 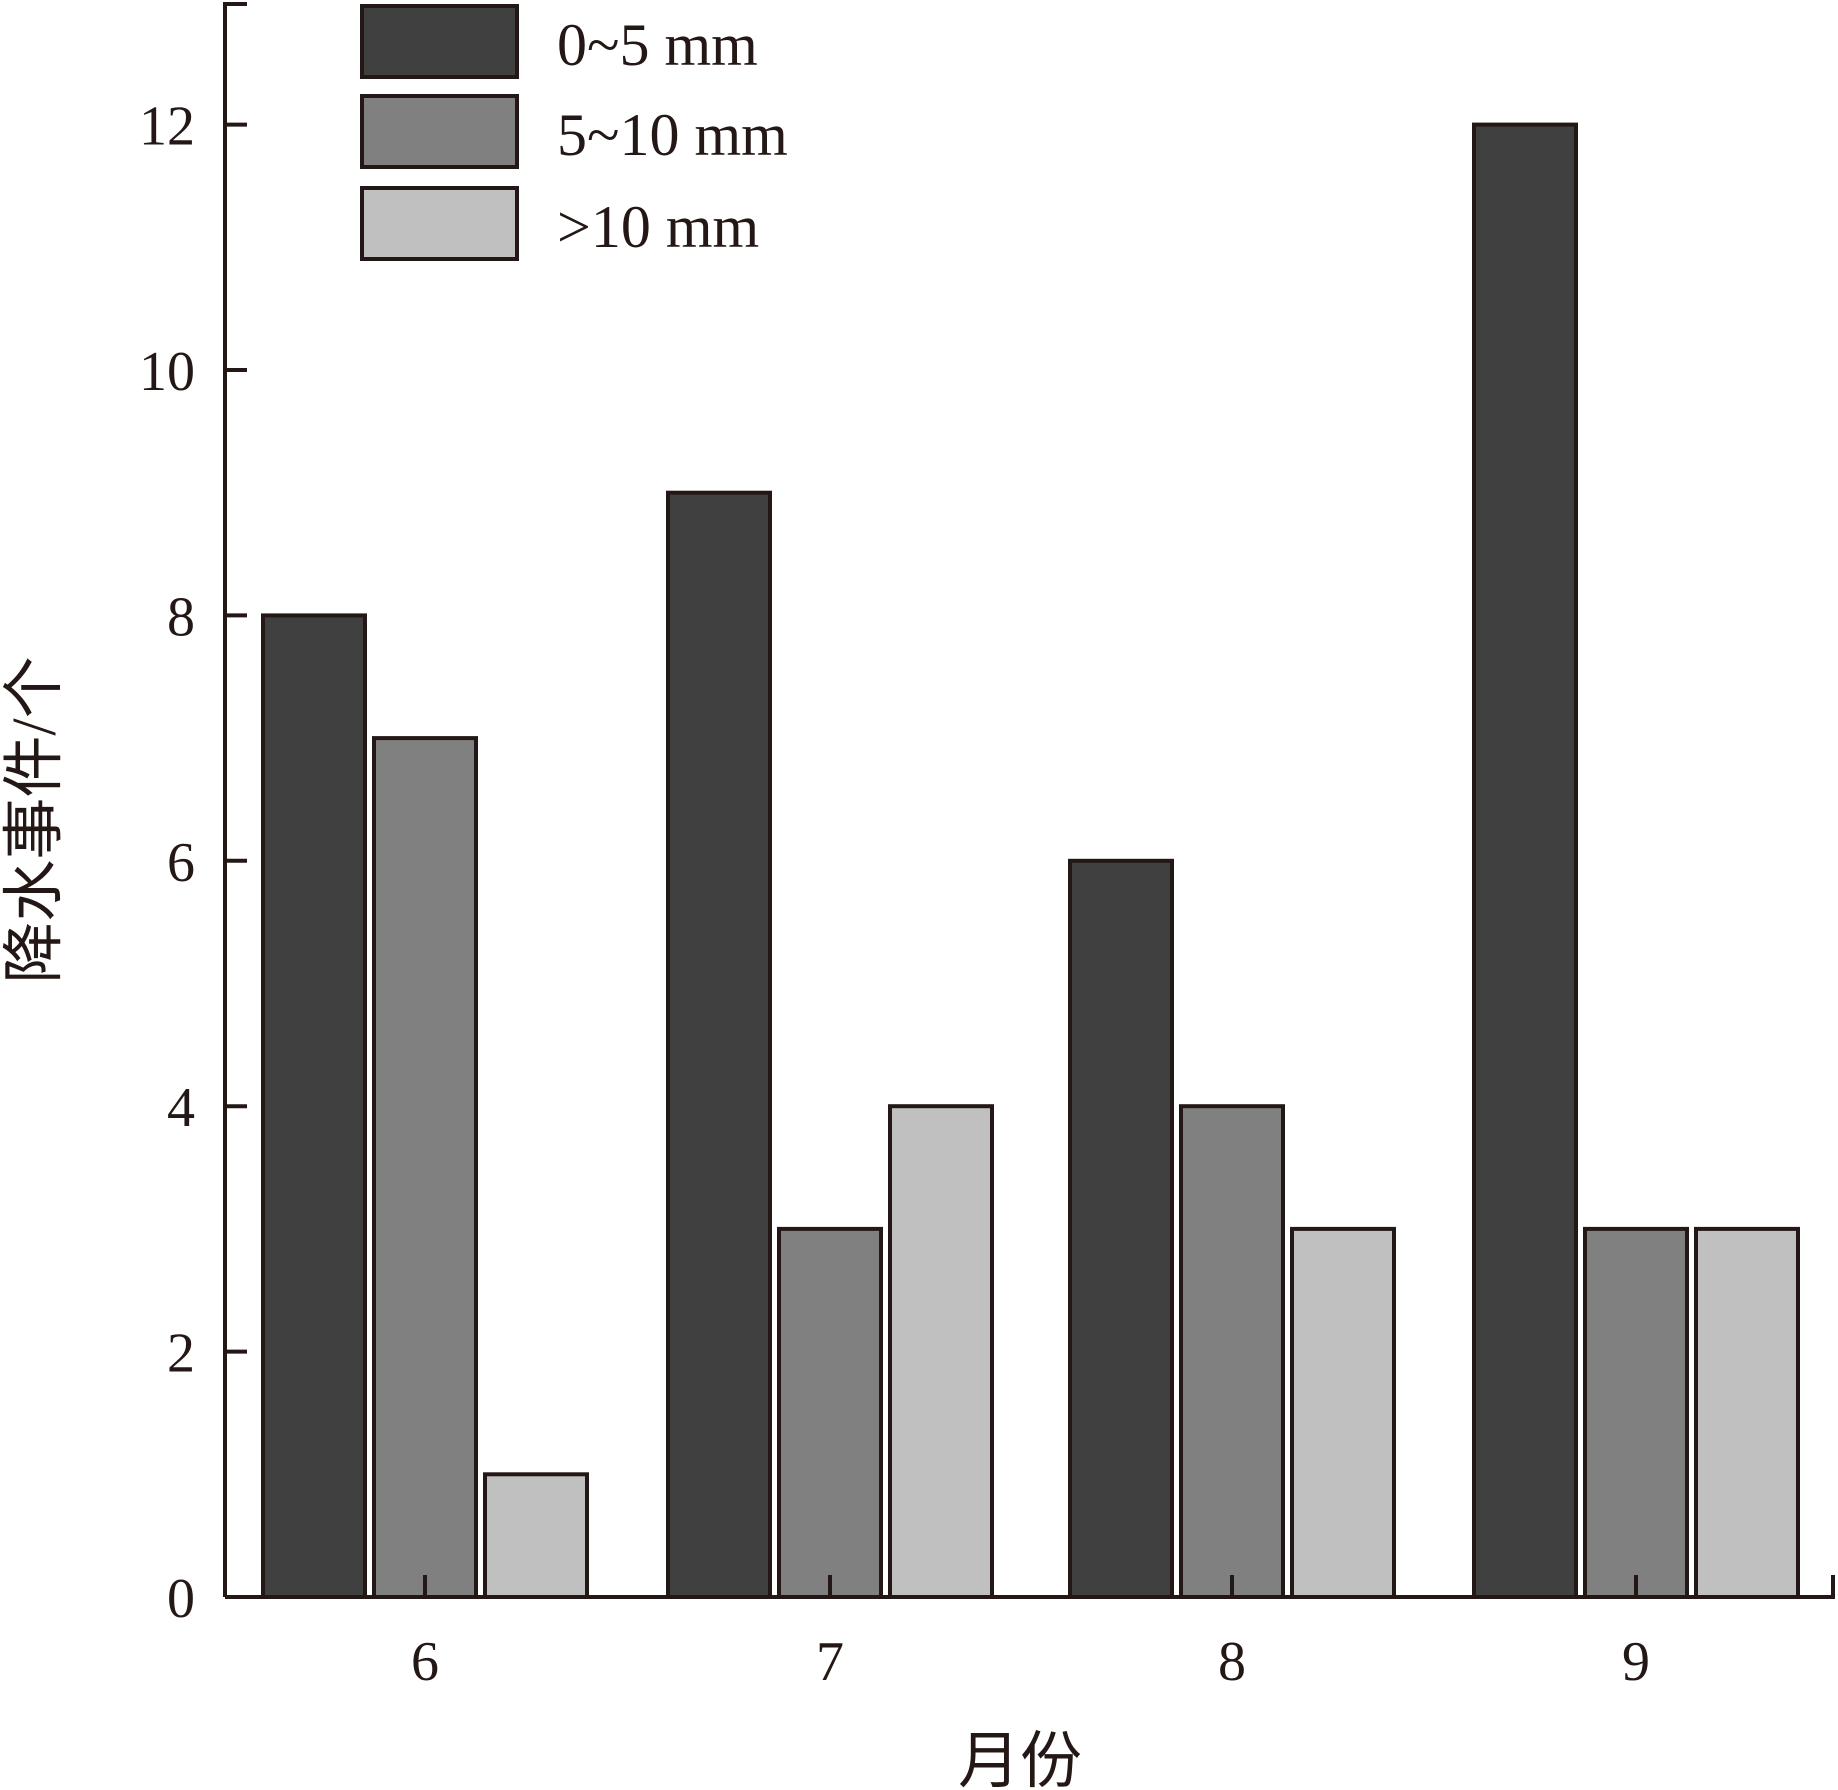 What do you see at coordinates (181, 863) in the screenshot?
I see `y-tick-label: 6` at bounding box center [181, 863].